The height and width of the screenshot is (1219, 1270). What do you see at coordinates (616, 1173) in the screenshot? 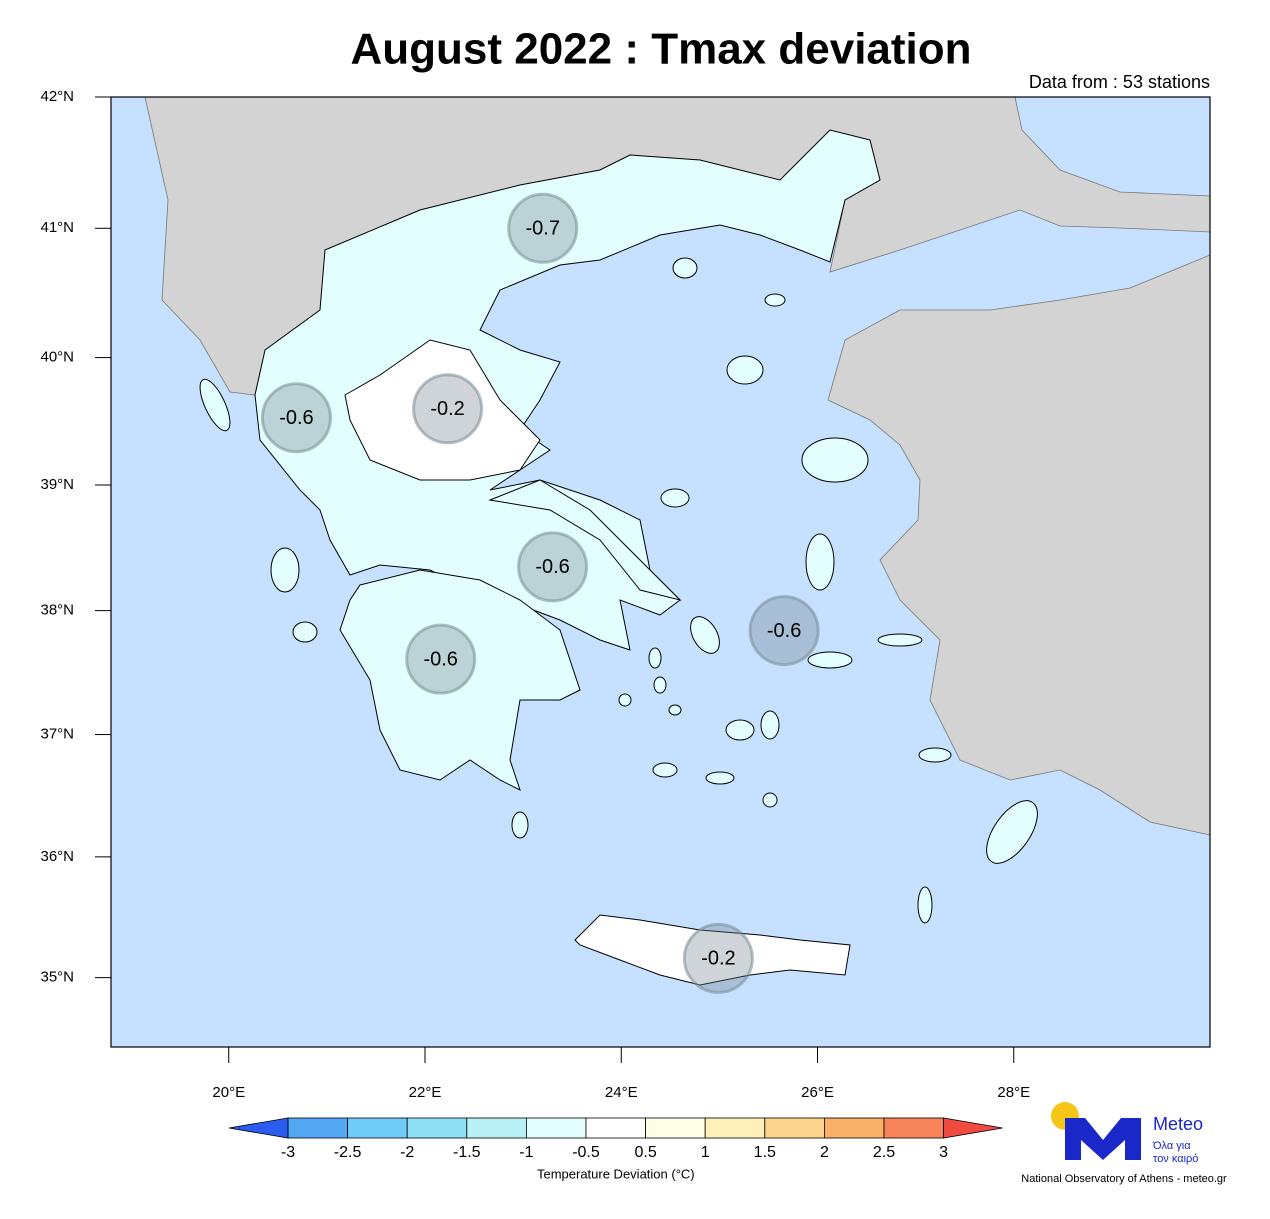
I see `colorbar-label: Temperature Deviation (°C)` at bounding box center [616, 1173].